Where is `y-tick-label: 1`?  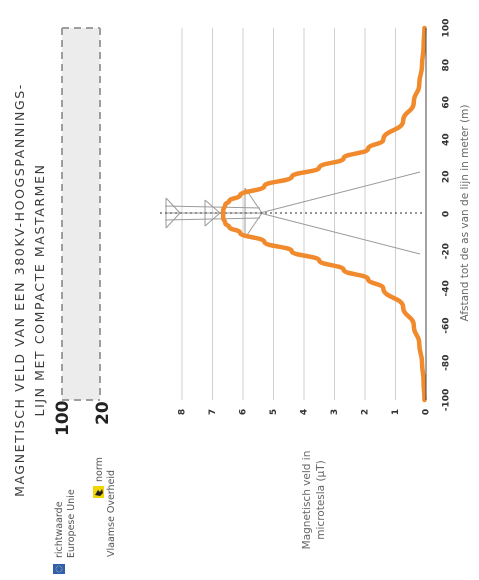
y-tick-label: 1 is located at coordinates (396, 412).